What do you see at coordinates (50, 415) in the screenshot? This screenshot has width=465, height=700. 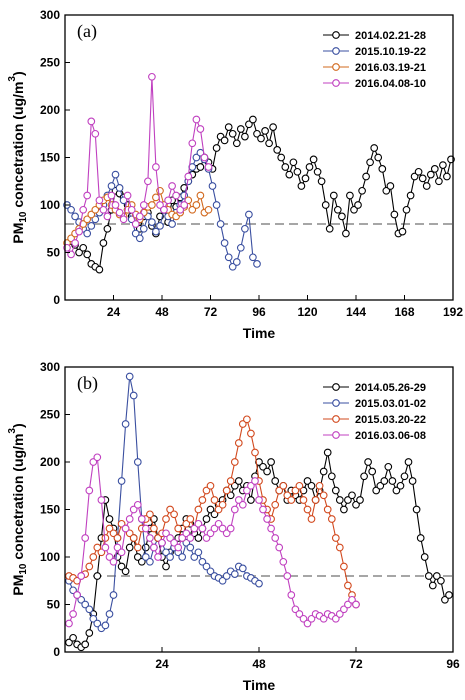 I see `y-tick-label: 250` at bounding box center [50, 415].